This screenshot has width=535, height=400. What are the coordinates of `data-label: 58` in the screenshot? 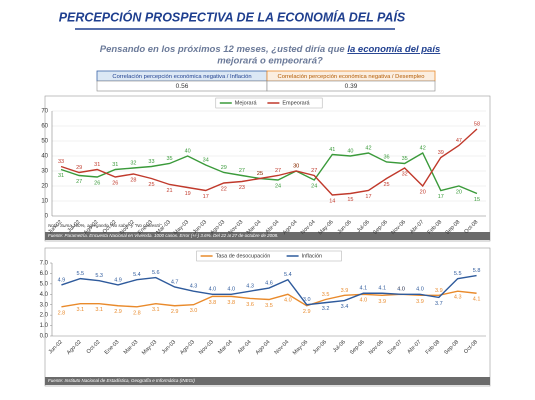 It's located at (477, 124).